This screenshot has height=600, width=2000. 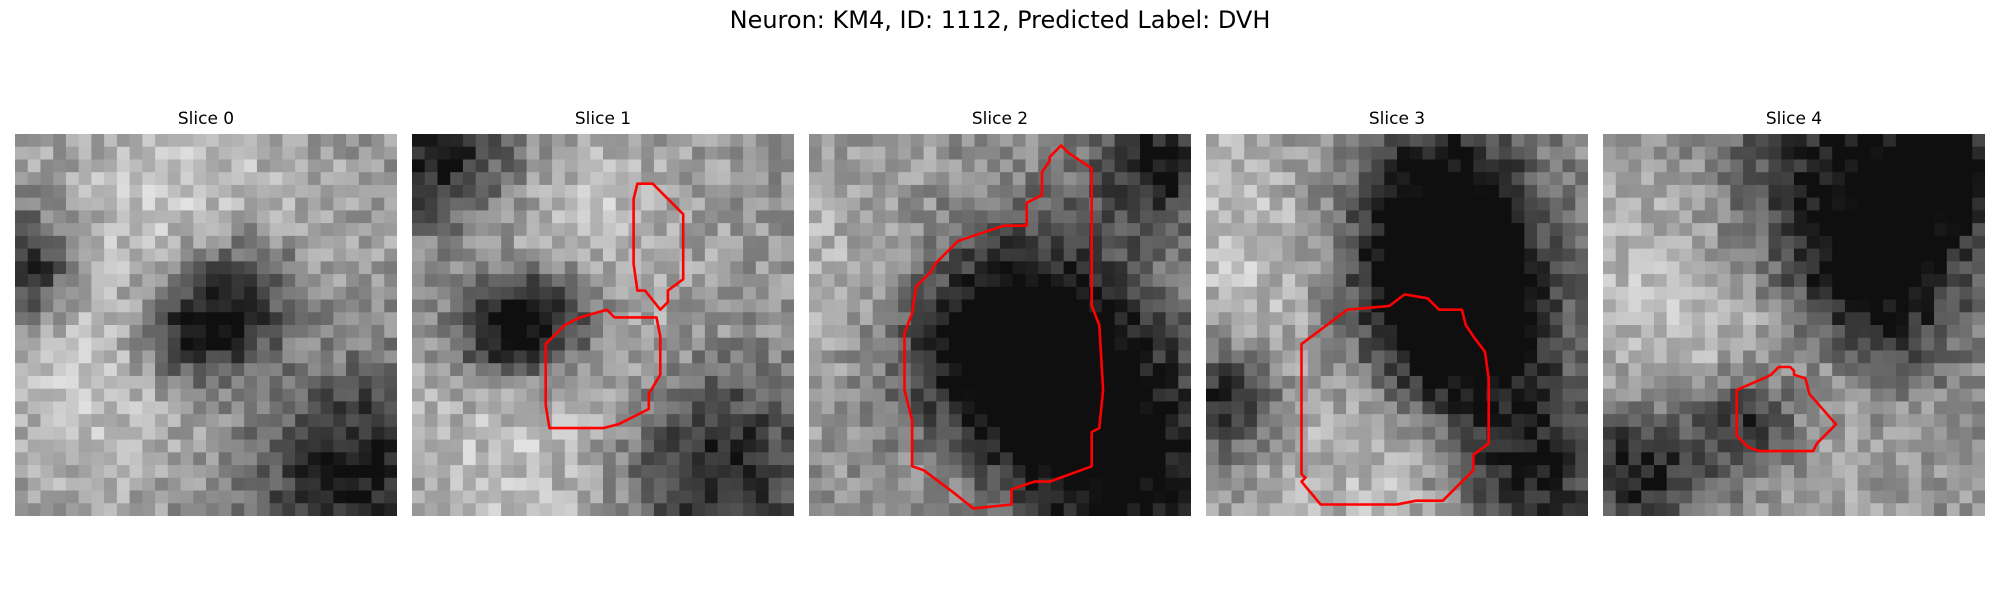 I want to click on slice-title-3: Slice 3, so click(x=1397, y=119).